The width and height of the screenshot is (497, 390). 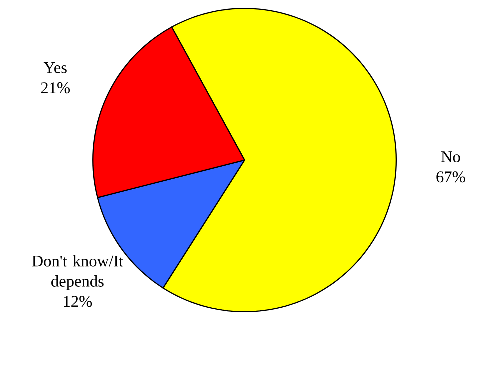 What do you see at coordinates (55, 88) in the screenshot?
I see `data-label: 21%` at bounding box center [55, 88].